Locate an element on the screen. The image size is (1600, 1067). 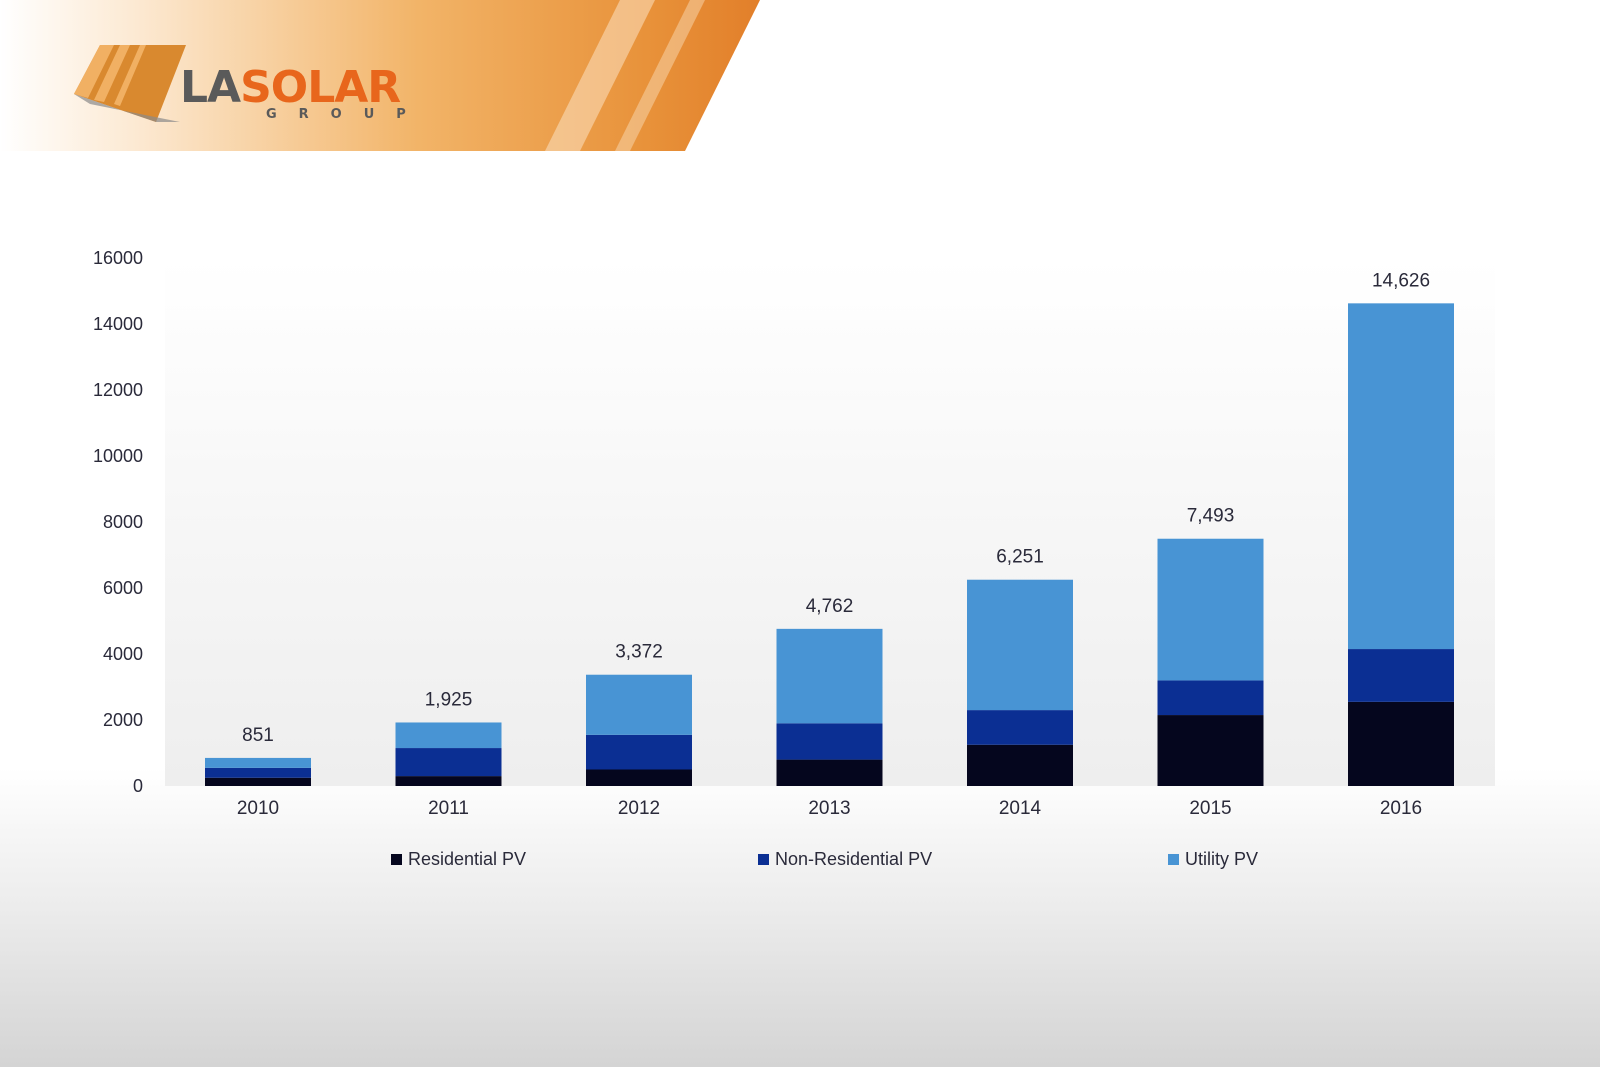
bar-segment-utility-2012 is located at coordinates (639, 704).